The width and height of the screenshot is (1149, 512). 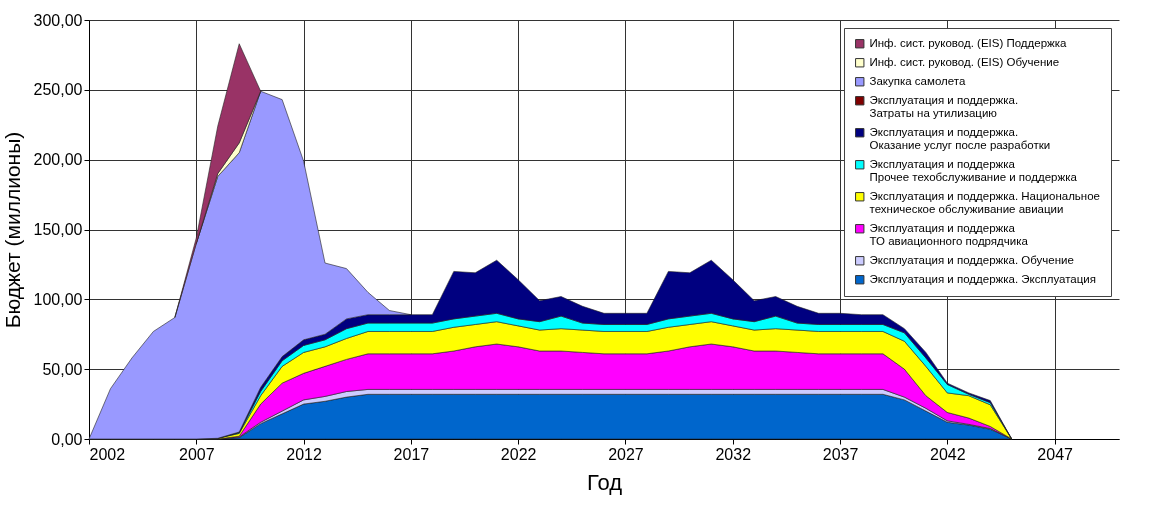 I want to click on y-tick-label: 0,00, so click(x=67, y=439).